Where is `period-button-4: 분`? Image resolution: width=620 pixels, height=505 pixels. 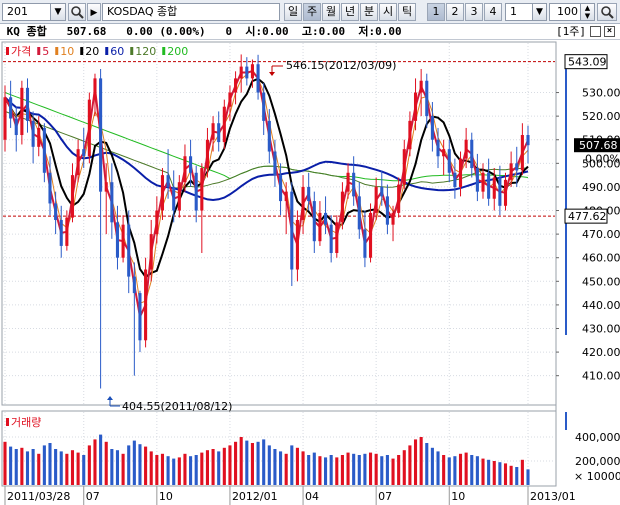
period-button-4: 분 is located at coordinates (369, 12).